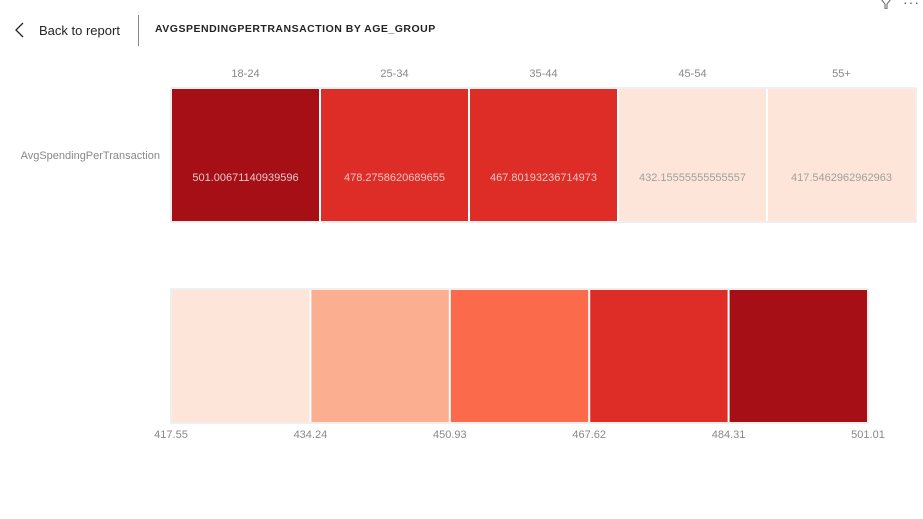  Describe the element at coordinates (729, 435) in the screenshot. I see `legend-tick-label: 484.31` at that location.